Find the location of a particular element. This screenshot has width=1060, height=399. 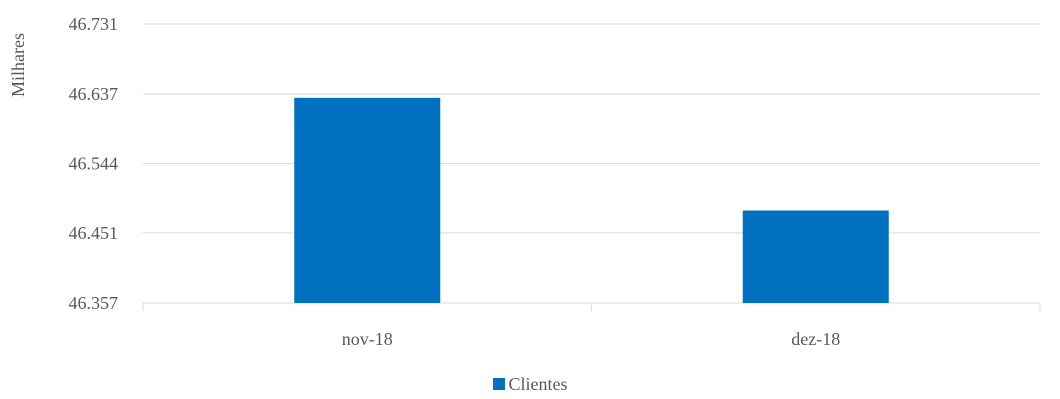

legend-label-clientes: Clientes is located at coordinates (538, 384).